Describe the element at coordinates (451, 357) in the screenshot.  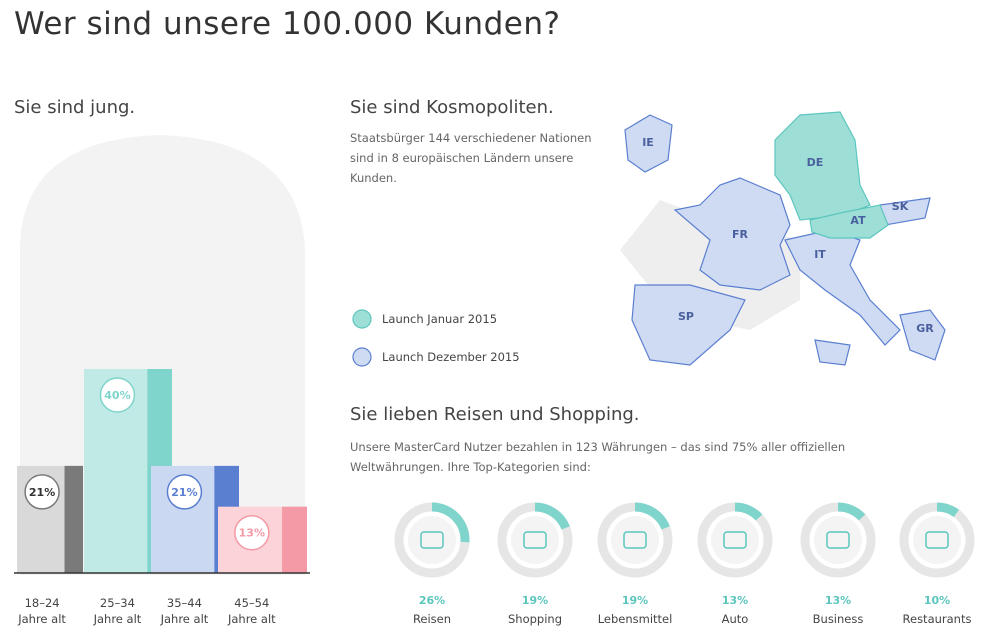
I see `legend-label: Launch Dezember 2015` at that location.